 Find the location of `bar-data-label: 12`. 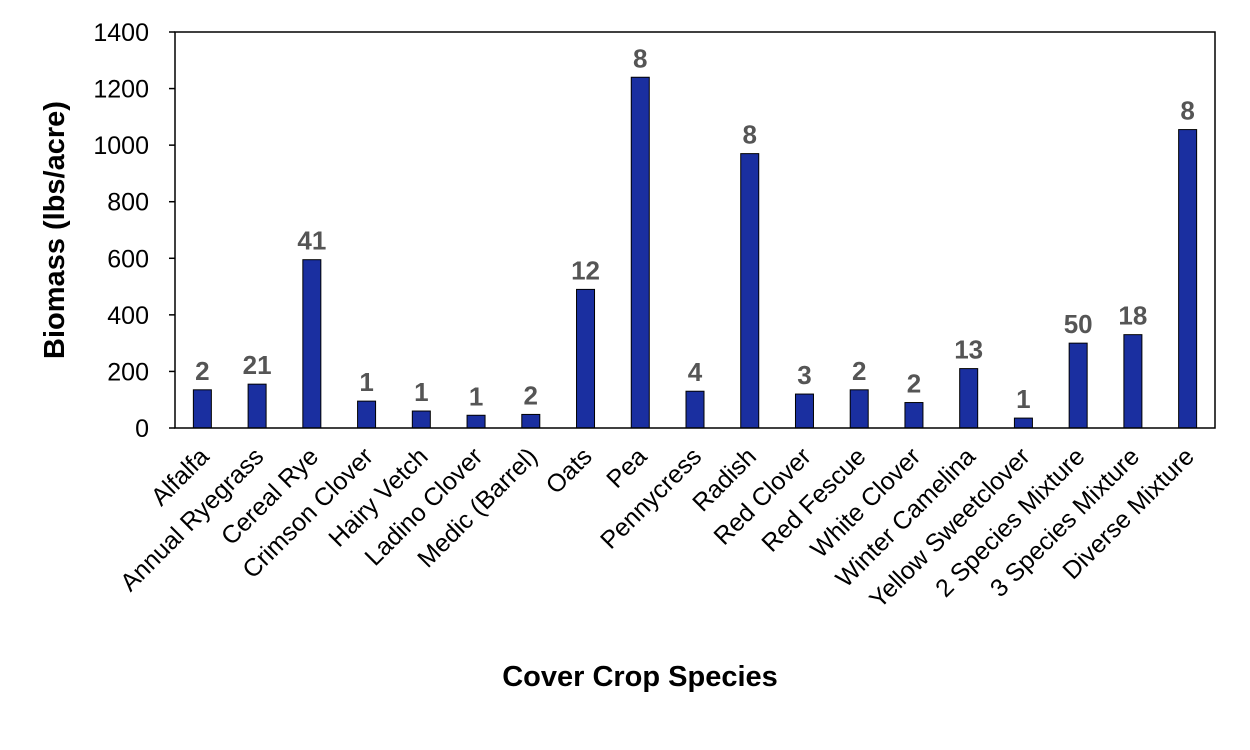

bar-data-label: 12 is located at coordinates (585, 270).